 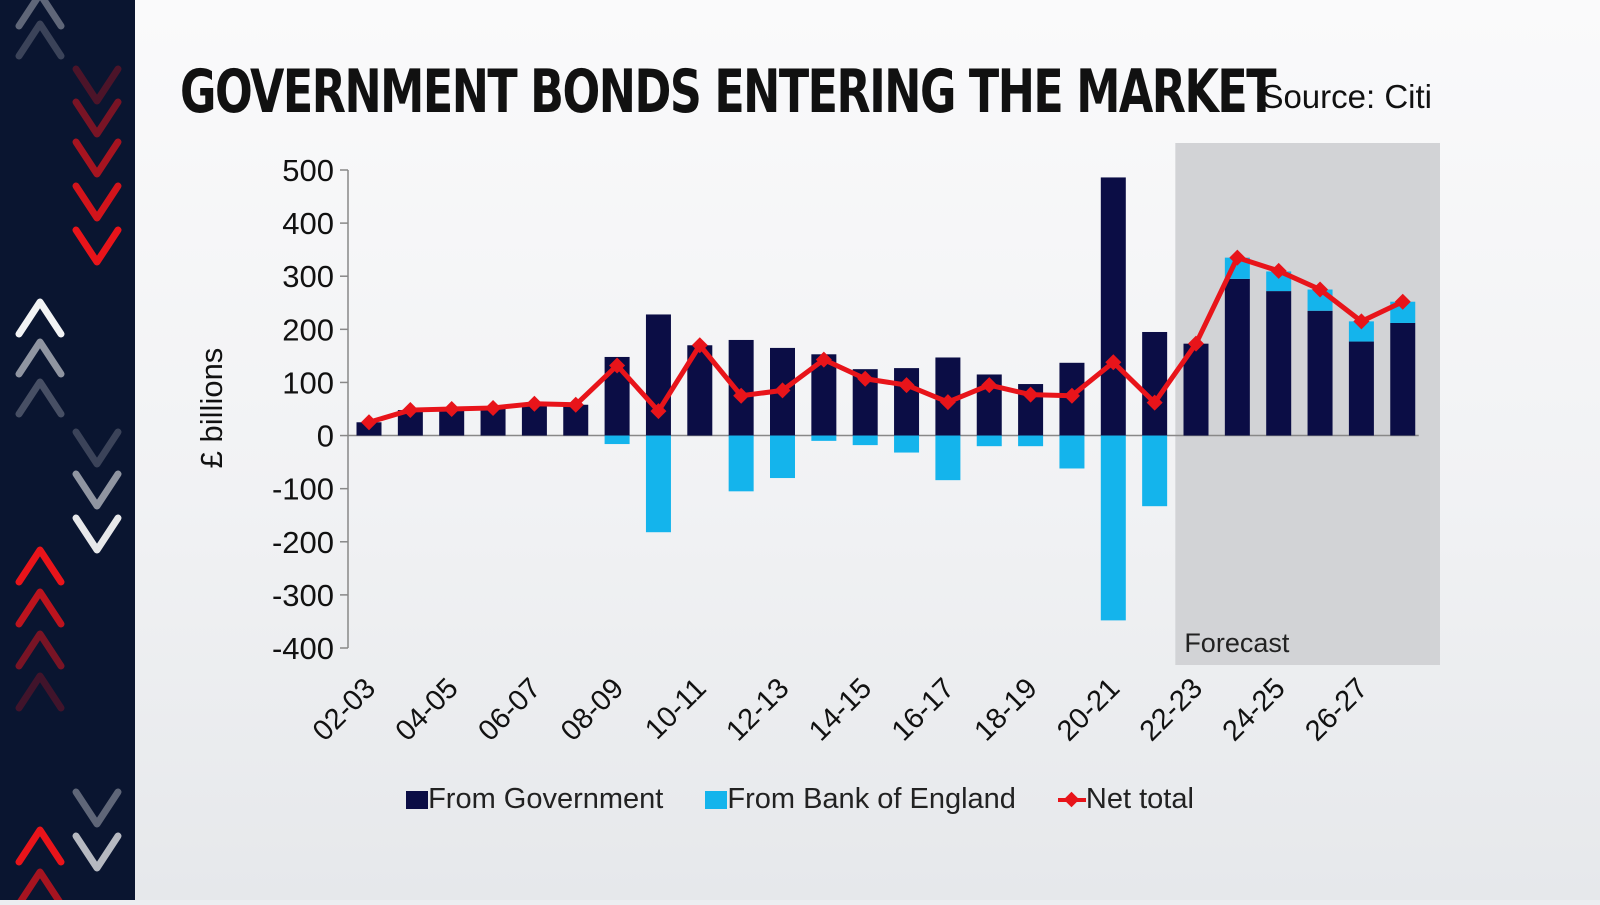 I want to click on x-tick-label: 08-09, so click(x=592, y=709).